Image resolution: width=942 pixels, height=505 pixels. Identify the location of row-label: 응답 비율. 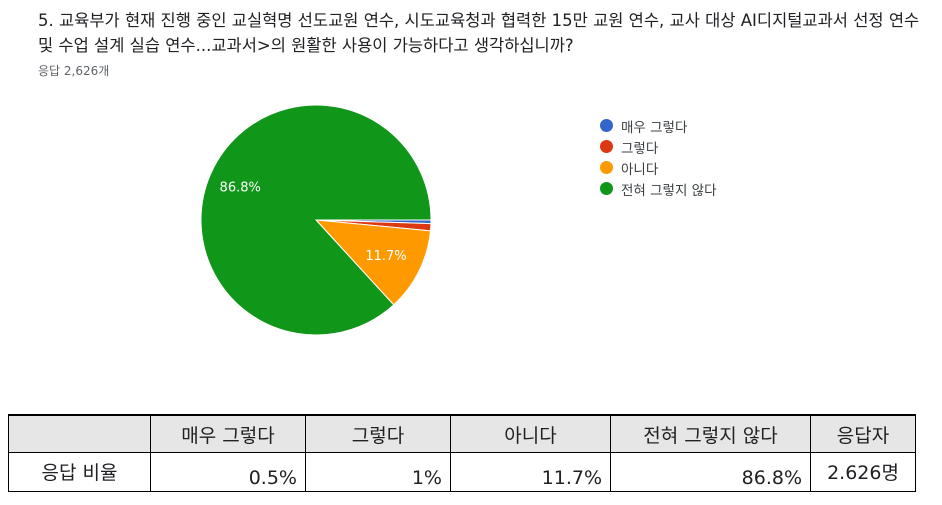
(79, 472).